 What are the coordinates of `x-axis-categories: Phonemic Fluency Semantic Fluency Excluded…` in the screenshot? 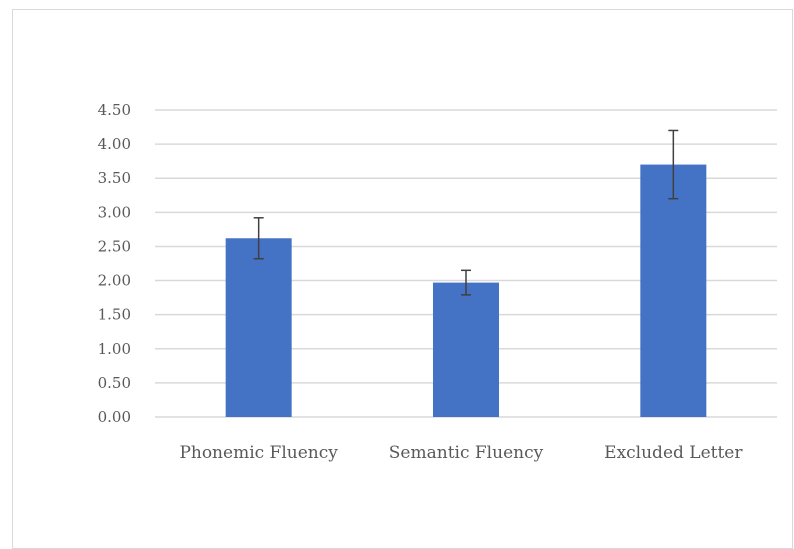 It's located at (461, 453).